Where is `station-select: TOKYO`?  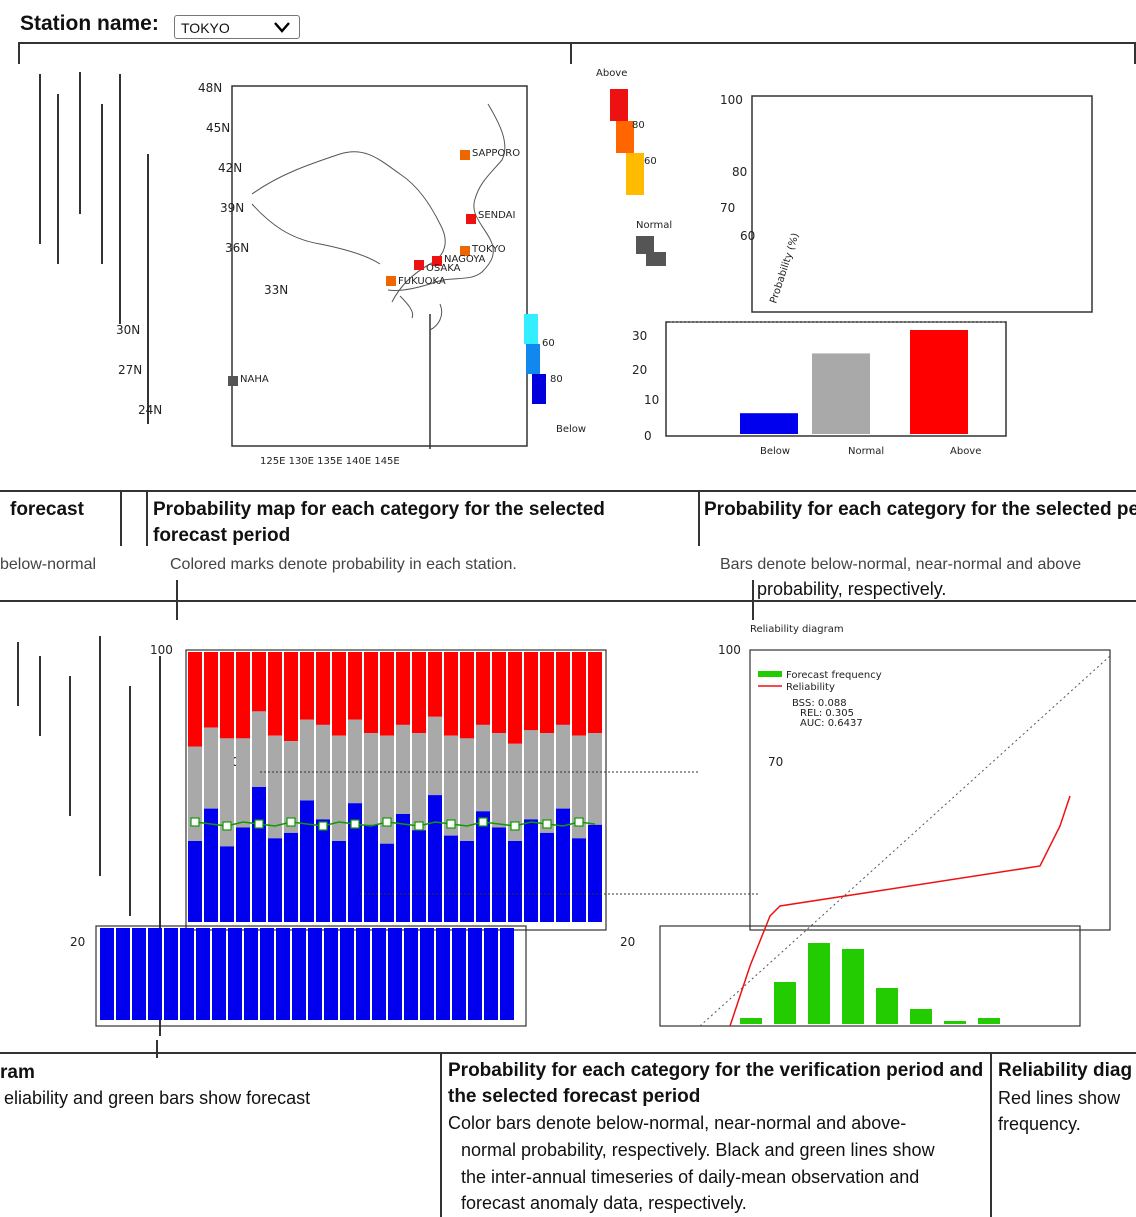
station-select: TOKYO is located at coordinates (237, 27).